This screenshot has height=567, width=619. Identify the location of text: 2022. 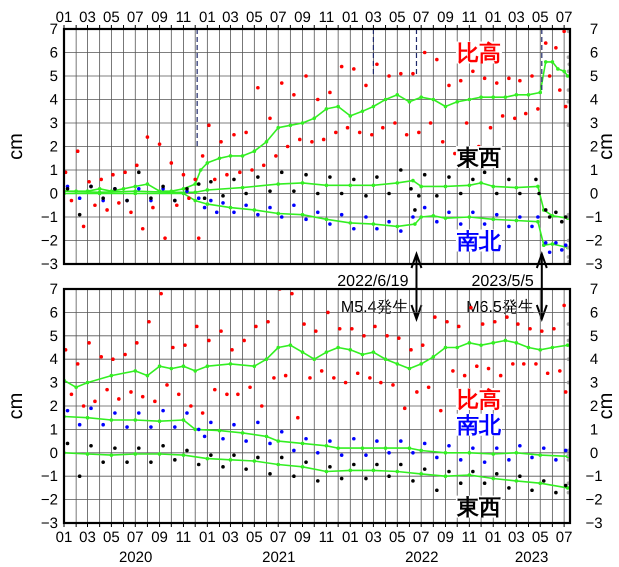
(421, 557).